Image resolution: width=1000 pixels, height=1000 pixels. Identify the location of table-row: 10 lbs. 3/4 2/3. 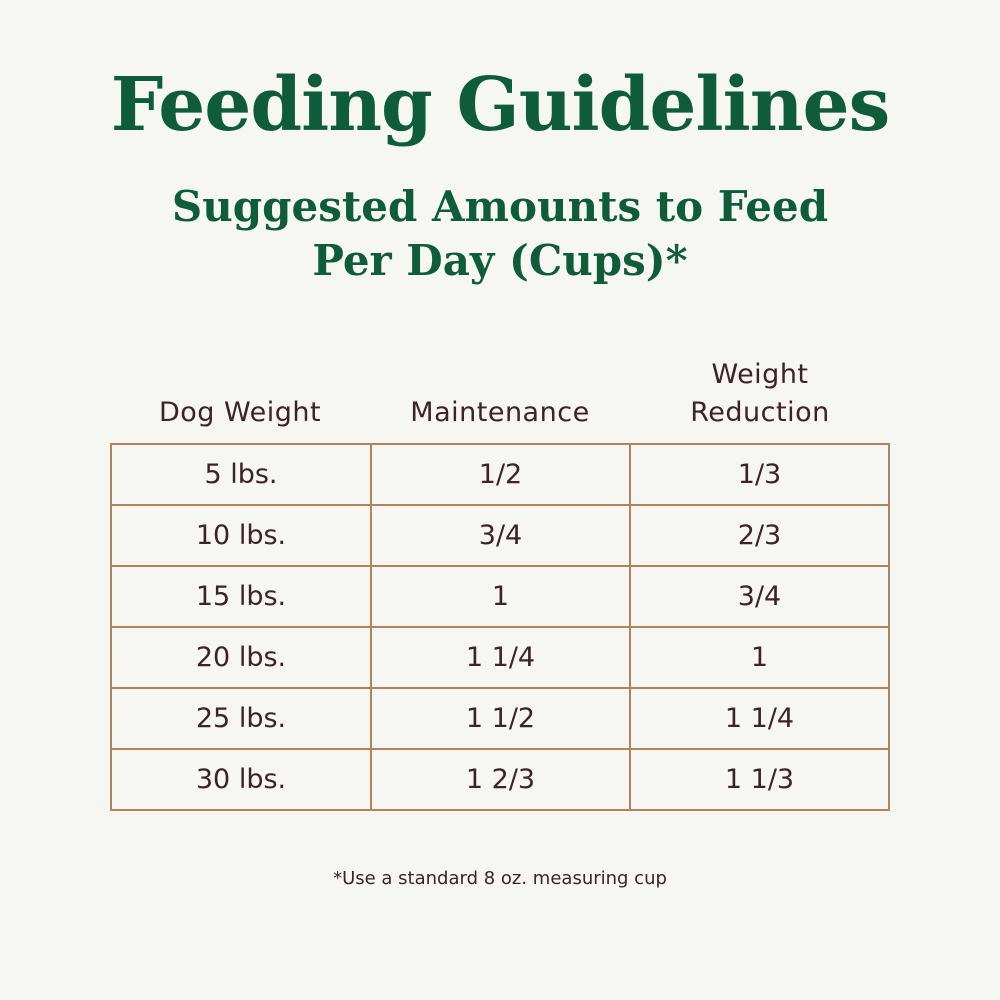
(500, 535).